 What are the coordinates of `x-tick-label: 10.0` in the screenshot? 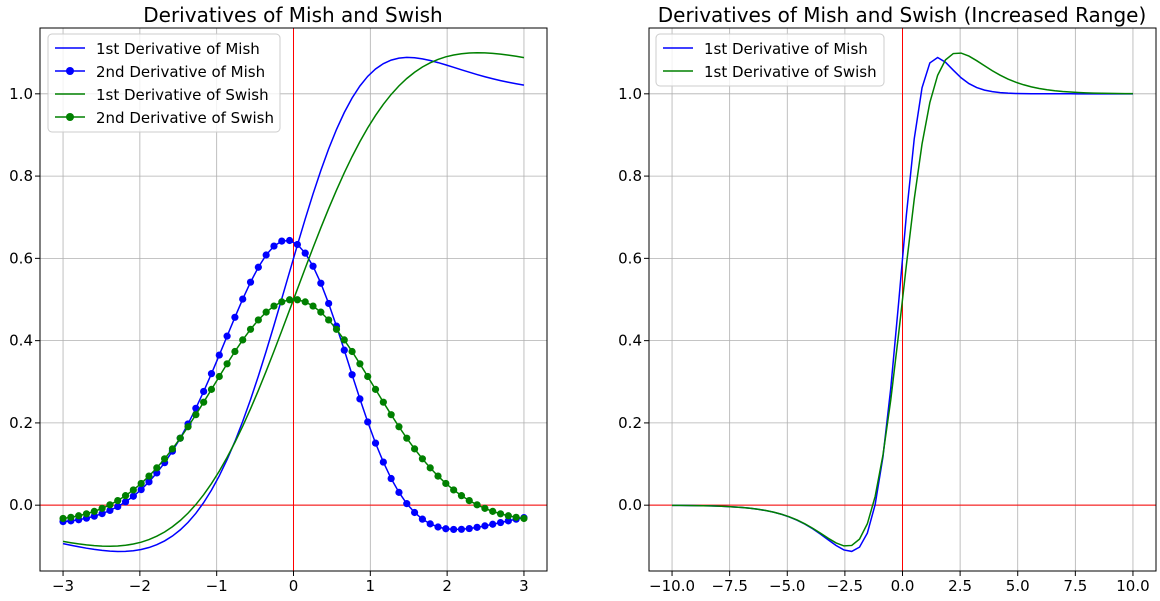 It's located at (1132, 586).